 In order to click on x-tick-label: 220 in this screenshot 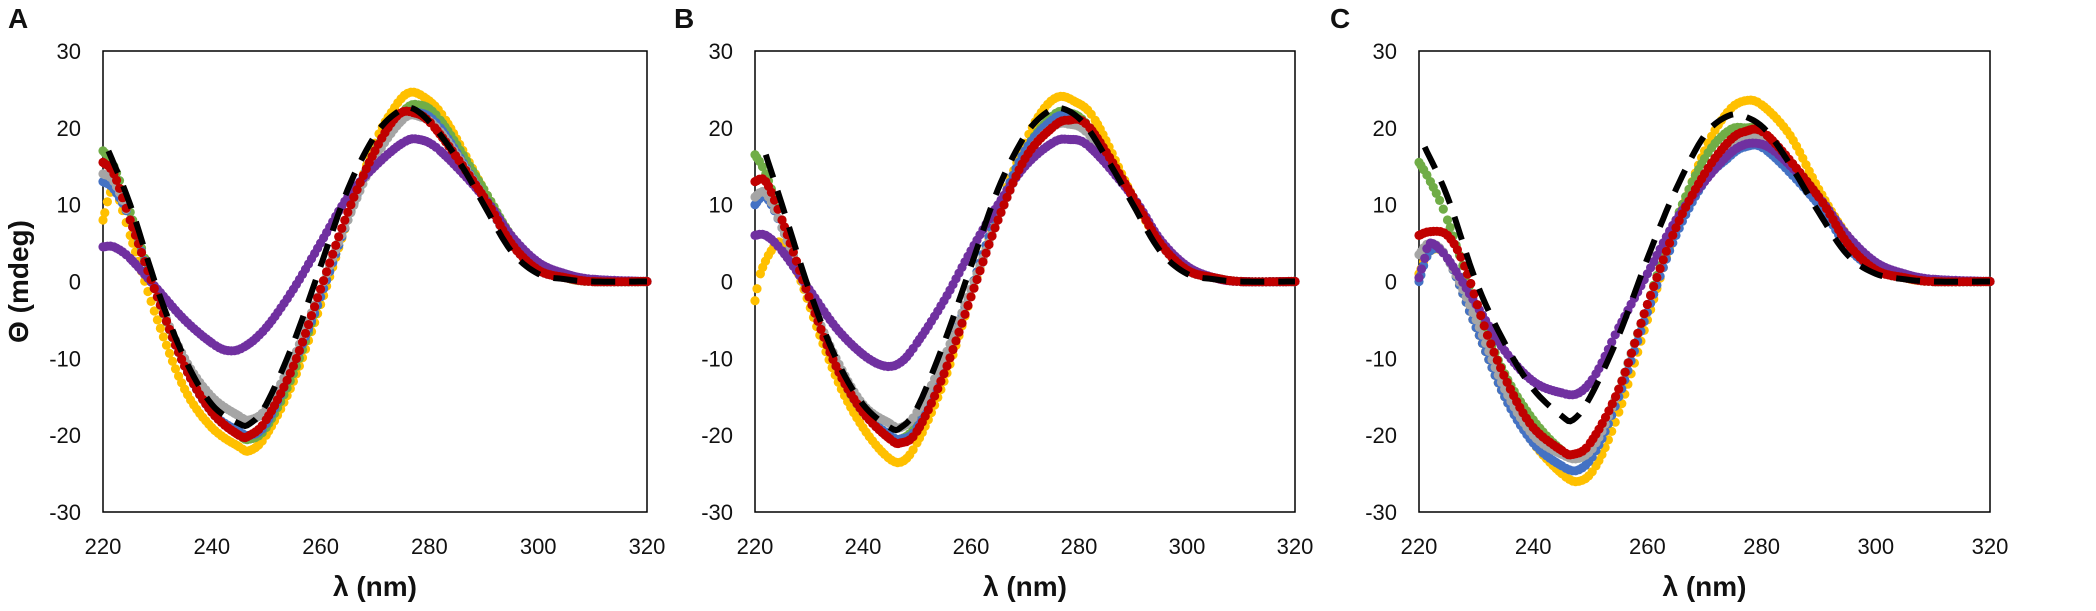, I will do `click(1419, 546)`.